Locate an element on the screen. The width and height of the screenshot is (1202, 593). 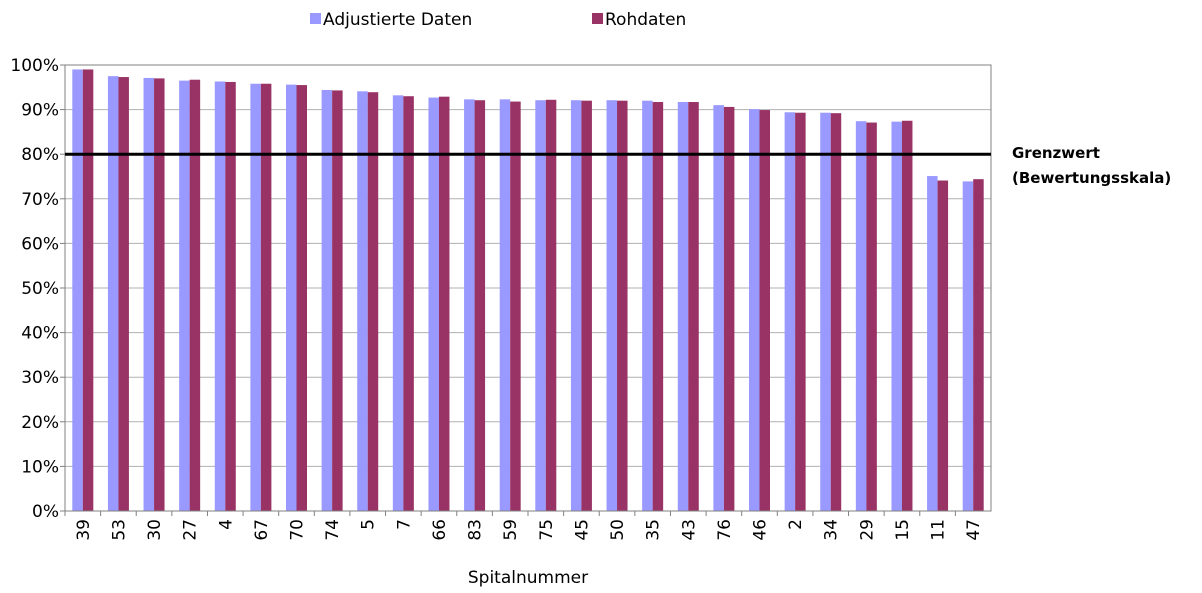
y-tick-label: 90% is located at coordinates (40, 111).